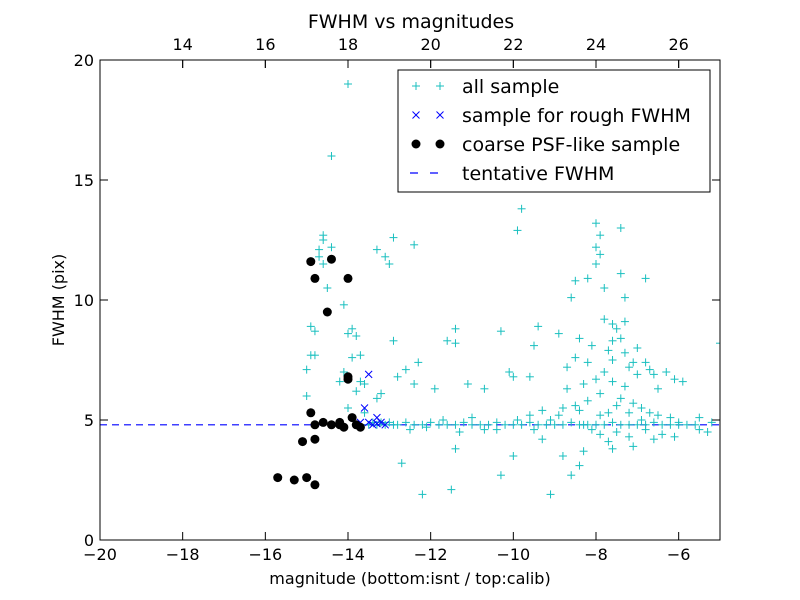  I want to click on series-rough-fwhm-sample, so click(373, 399).